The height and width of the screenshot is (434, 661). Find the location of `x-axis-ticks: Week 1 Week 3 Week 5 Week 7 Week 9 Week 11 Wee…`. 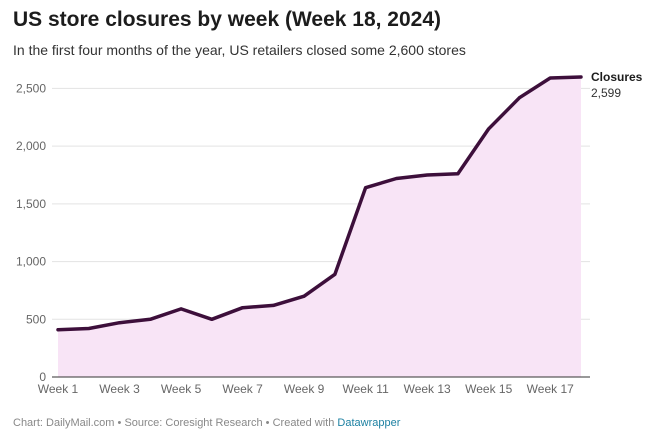

x-axis-ticks: Week 1 Week 3 Week 5 Week 7 Week 9 Week 11 Wee… is located at coordinates (306, 389).